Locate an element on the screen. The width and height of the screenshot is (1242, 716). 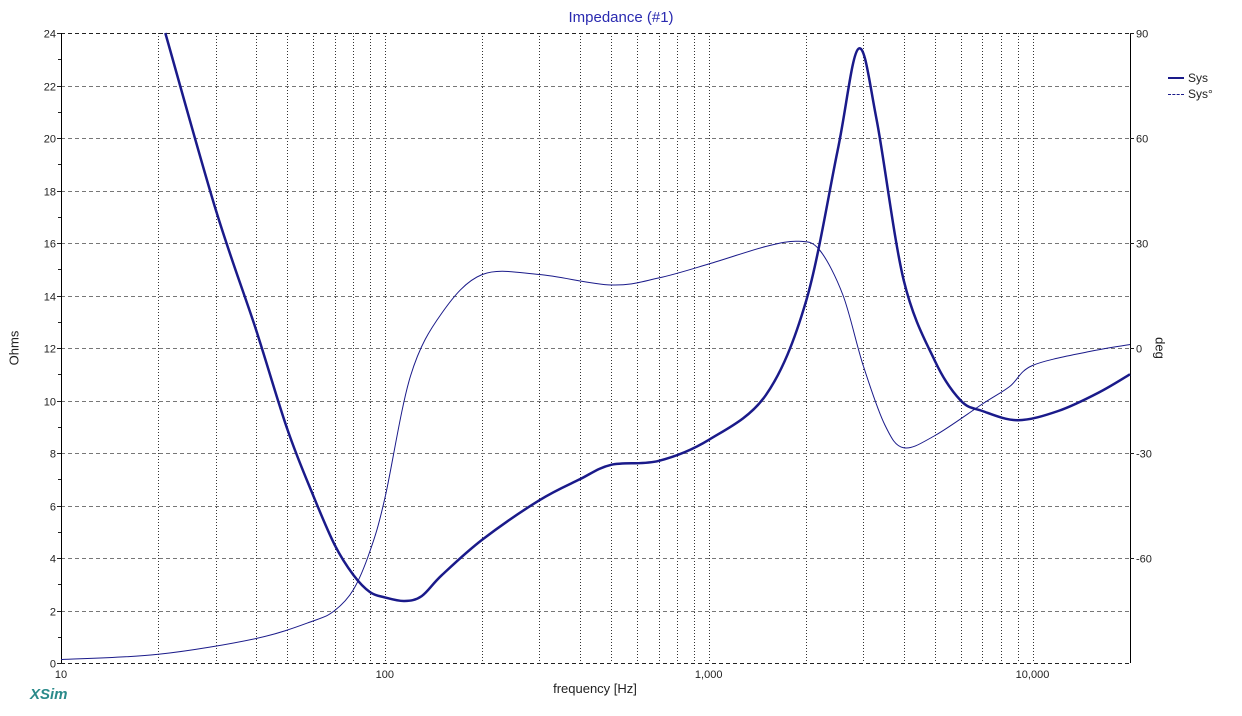
y-tick-label: 4 is located at coordinates (53, 560).